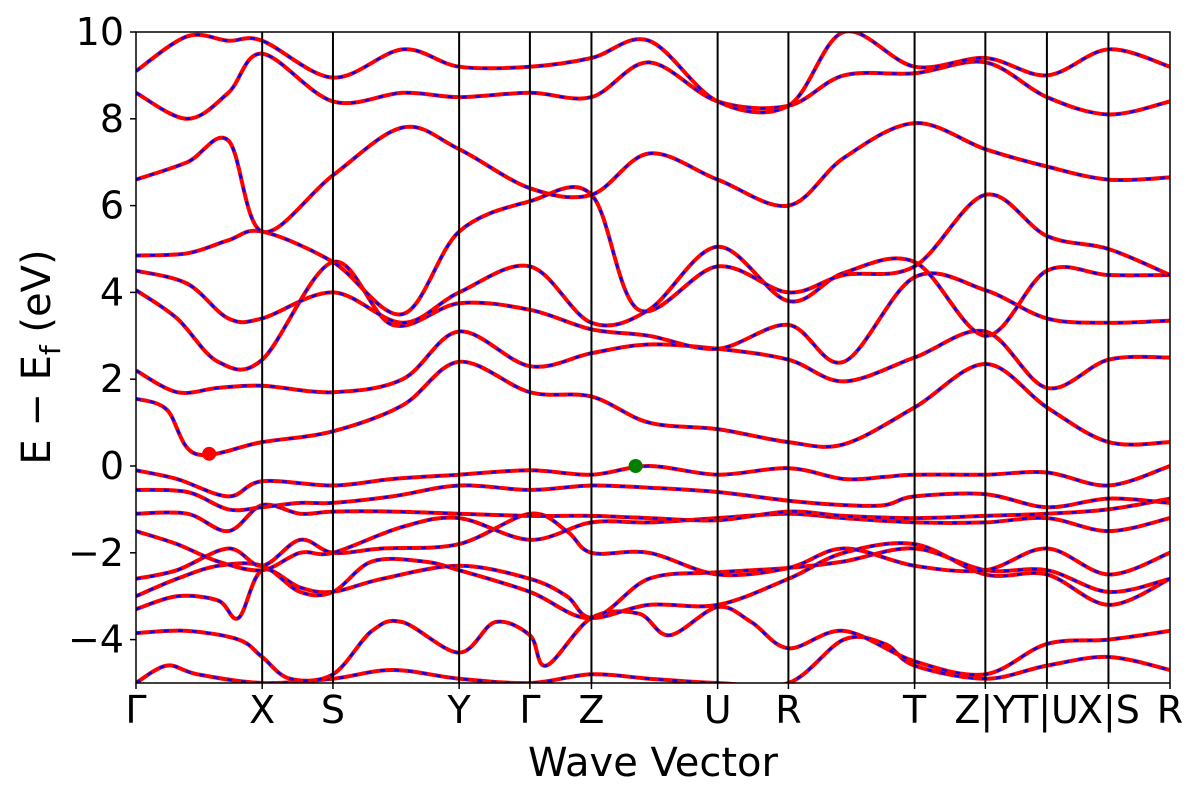 This screenshot has height=800, width=1200. Describe the element at coordinates (112, 379) in the screenshot. I see `y-tick-label: 2` at that location.